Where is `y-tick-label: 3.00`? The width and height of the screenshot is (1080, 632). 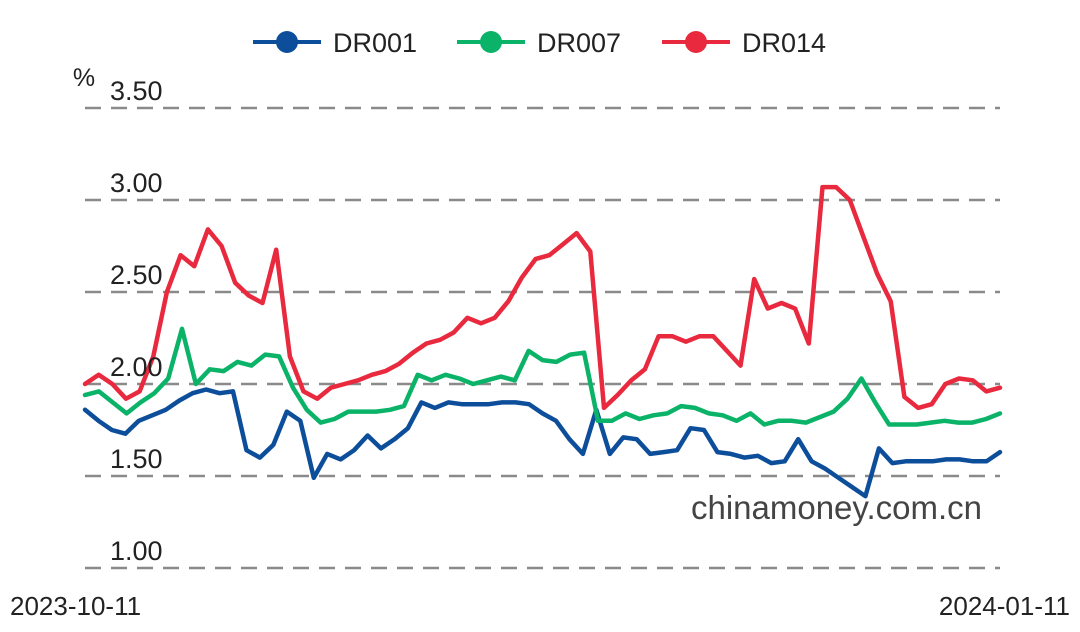 y-tick-label: 3.00 is located at coordinates (136, 183).